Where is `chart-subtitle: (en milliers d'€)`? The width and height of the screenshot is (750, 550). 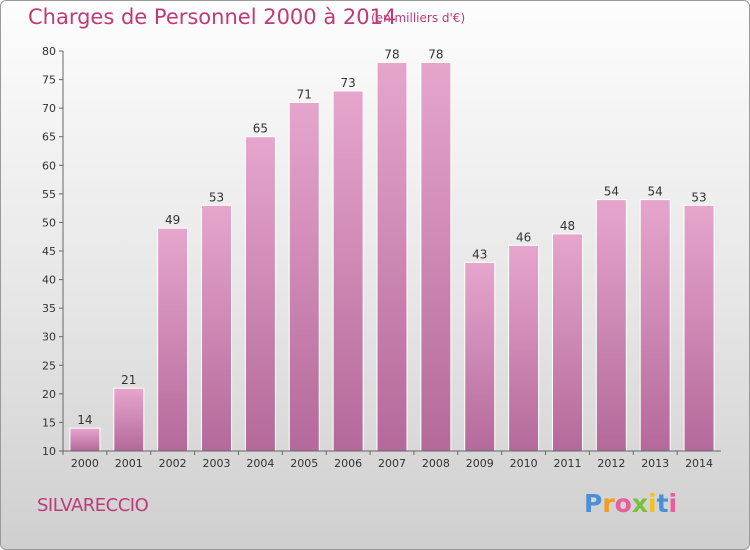
chart-subtitle: (en milliers d'€) is located at coordinates (418, 18).